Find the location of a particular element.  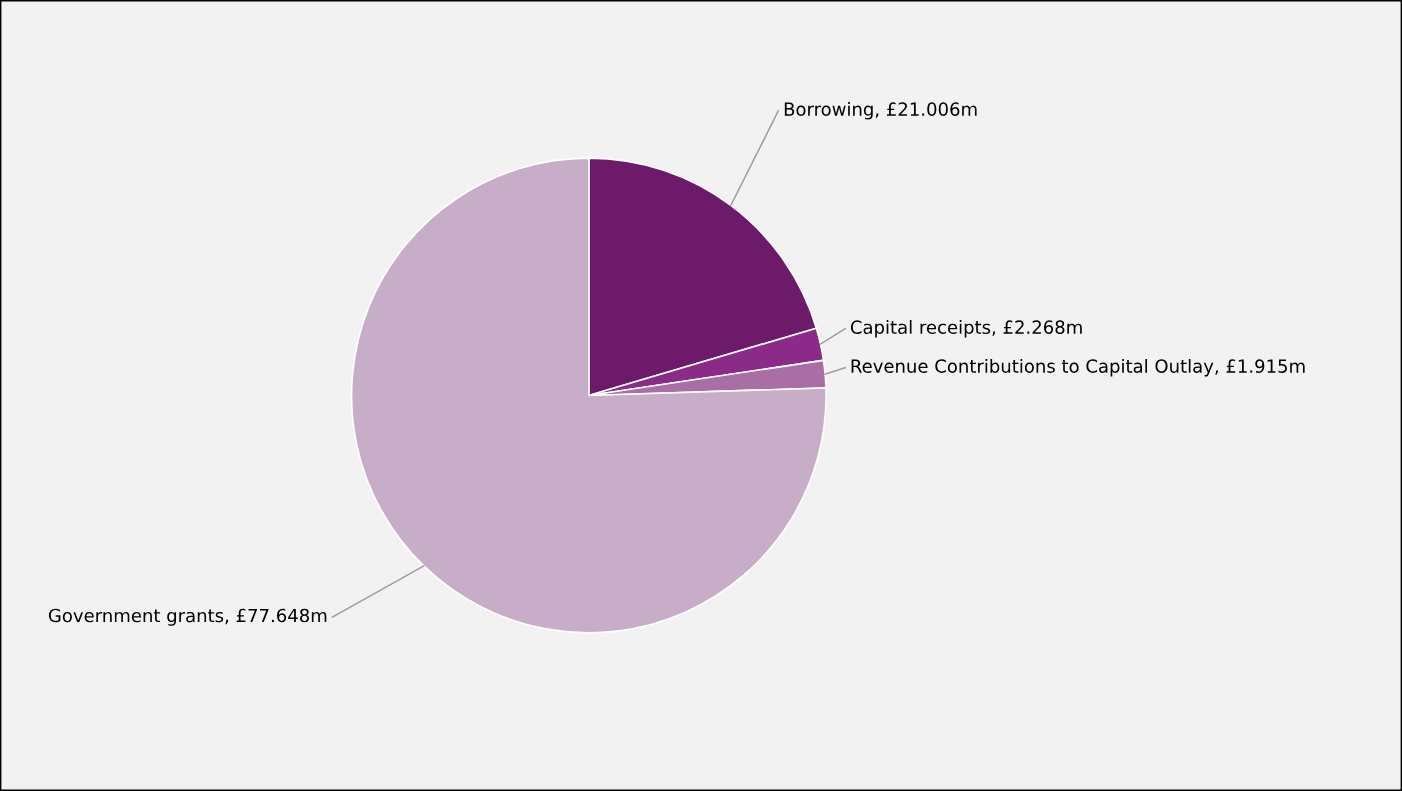

slice-label: Capital receipts, £2.268m is located at coordinates (966, 329).